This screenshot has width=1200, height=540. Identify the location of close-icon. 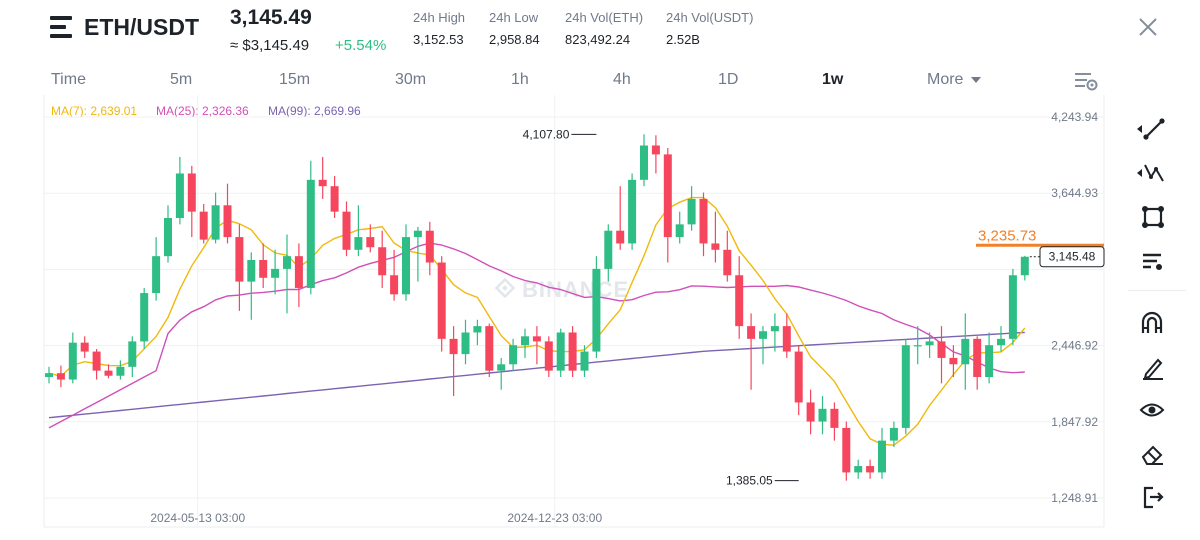
(1148, 27).